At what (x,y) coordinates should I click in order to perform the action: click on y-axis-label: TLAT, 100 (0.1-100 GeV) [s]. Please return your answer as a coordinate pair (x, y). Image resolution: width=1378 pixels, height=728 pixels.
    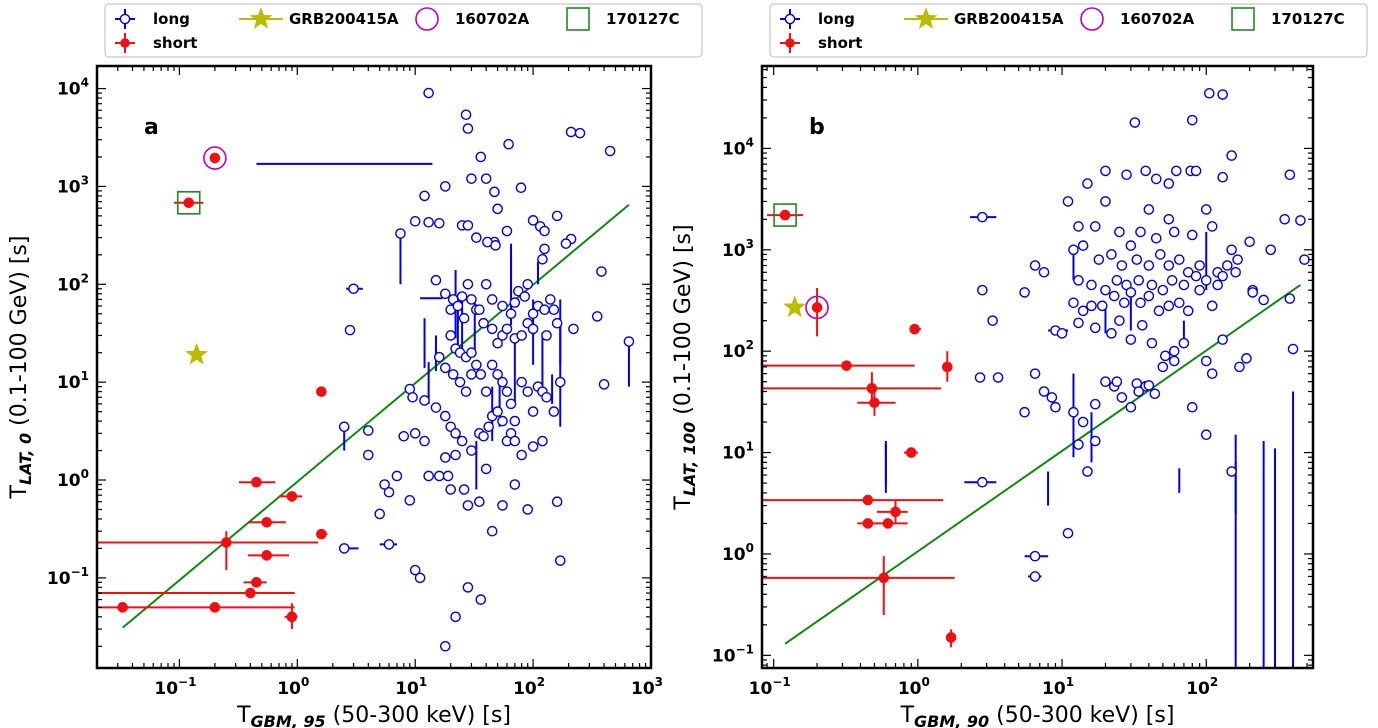
    Looking at the image, I should click on (685, 367).